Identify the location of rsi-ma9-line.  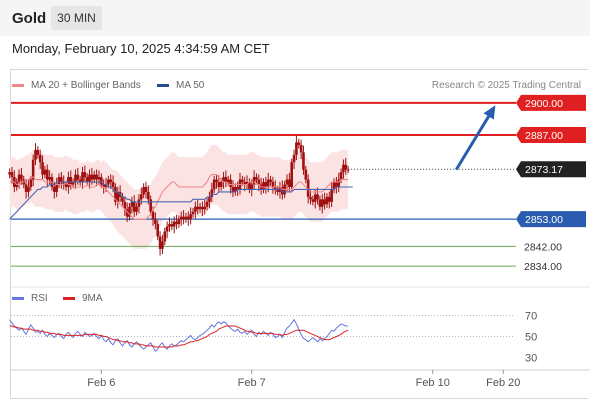
(179, 336).